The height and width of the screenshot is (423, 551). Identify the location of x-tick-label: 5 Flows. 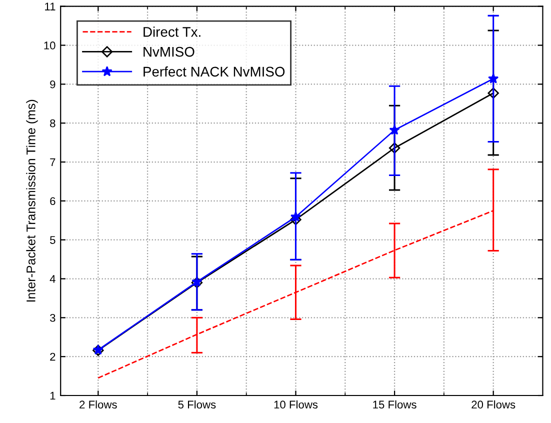
(197, 404).